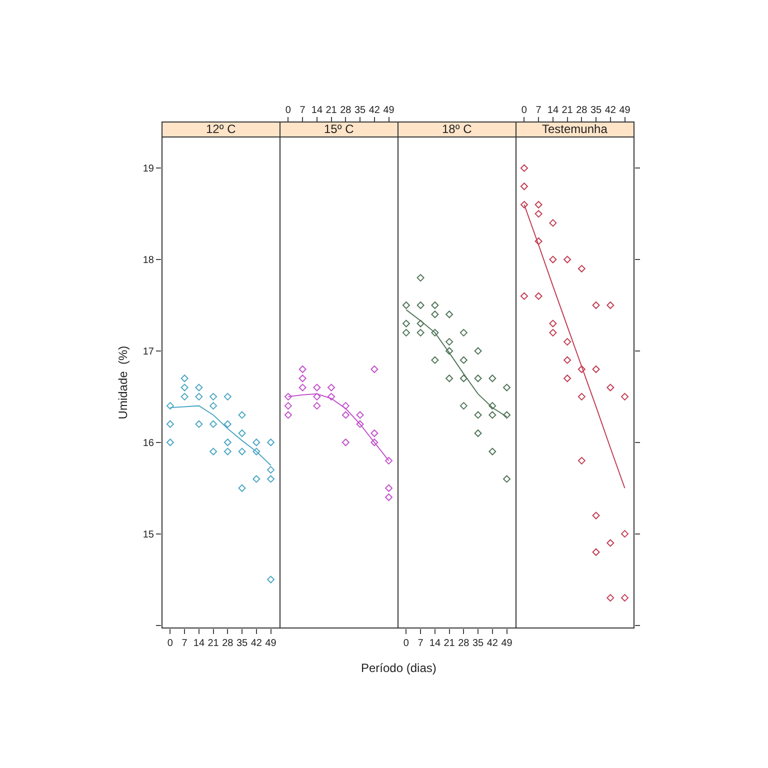 This screenshot has width=768, height=768. Describe the element at coordinates (123, 383) in the screenshot. I see `y-axis-title: Umidade (%)` at that location.